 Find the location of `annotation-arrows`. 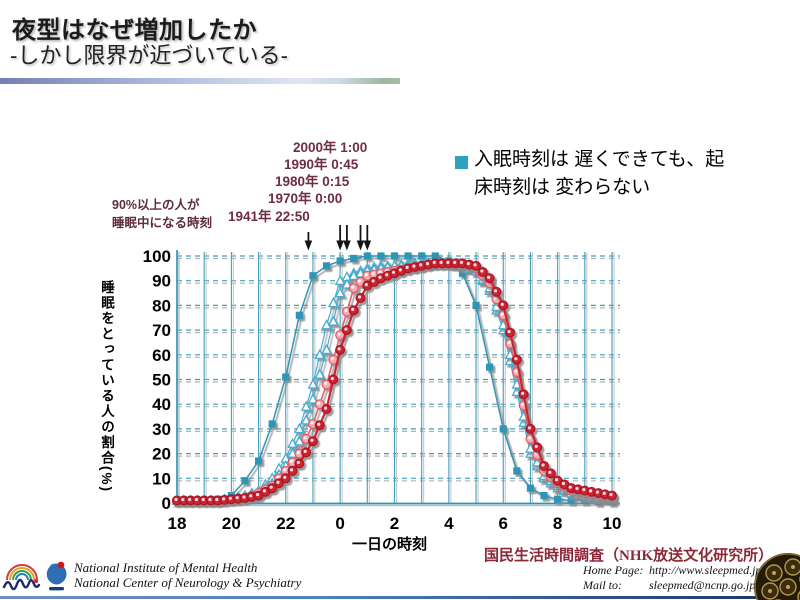

annotation-arrows is located at coordinates (338, 238).